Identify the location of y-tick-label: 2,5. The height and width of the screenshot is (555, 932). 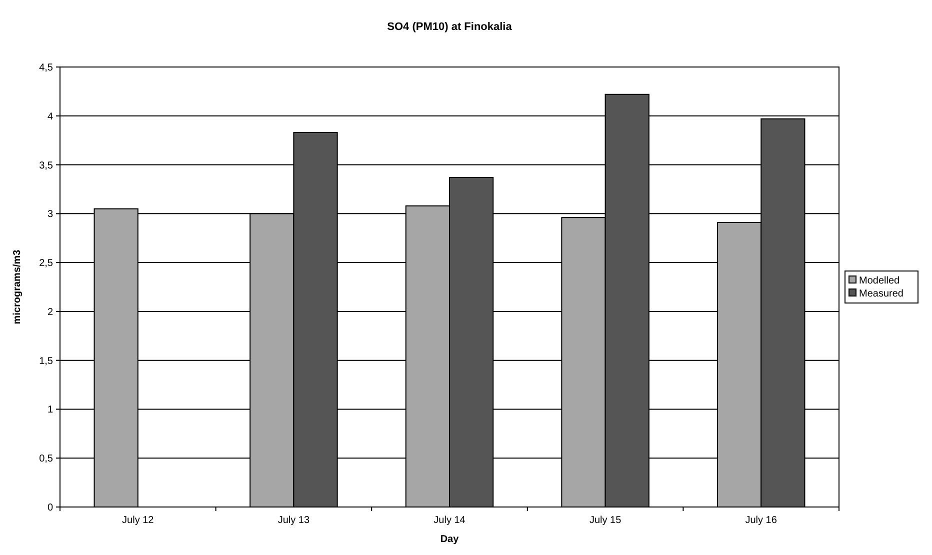
(46, 264).